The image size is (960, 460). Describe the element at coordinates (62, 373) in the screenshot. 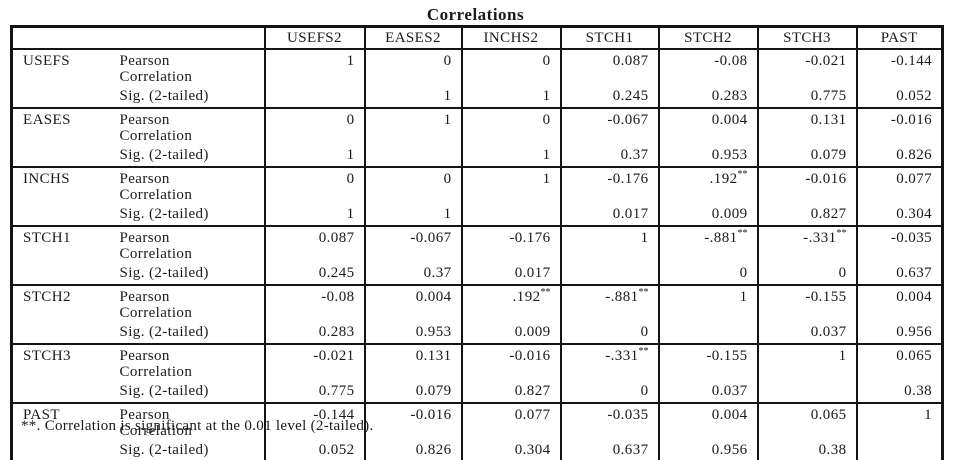

I see `row-variable-label: STCH3` at that location.